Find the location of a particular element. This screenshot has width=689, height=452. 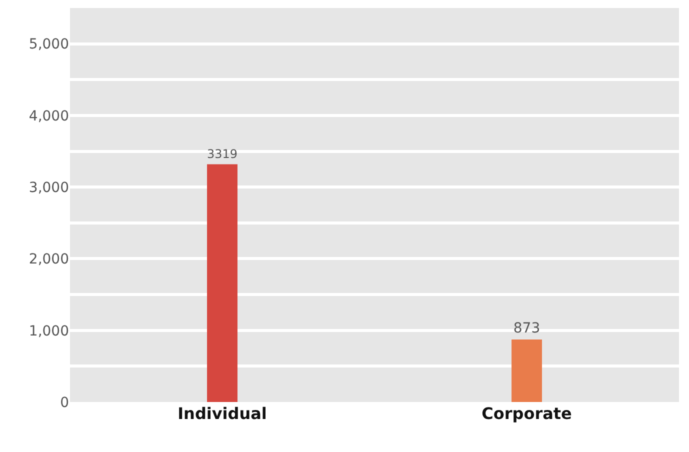

data-label: 3319 is located at coordinates (222, 153).